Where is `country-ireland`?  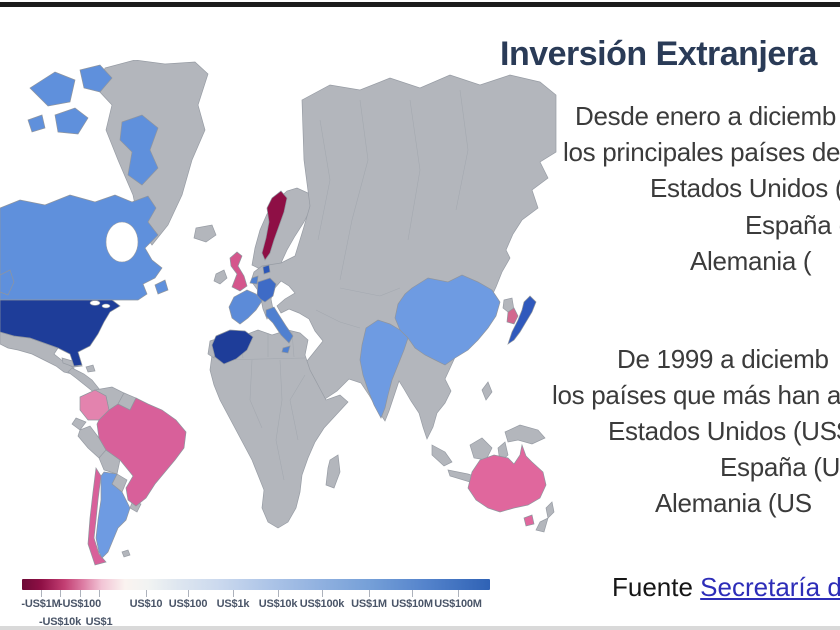 country-ireland is located at coordinates (220, 277).